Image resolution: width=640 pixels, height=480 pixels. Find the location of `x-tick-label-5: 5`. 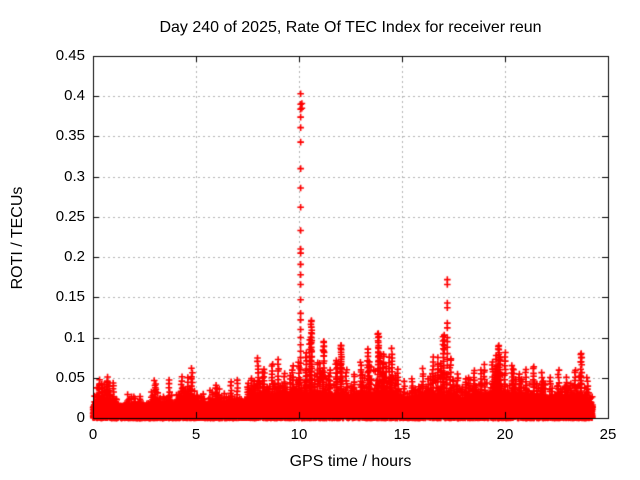

x-tick-label-5: 5 is located at coordinates (196, 434).